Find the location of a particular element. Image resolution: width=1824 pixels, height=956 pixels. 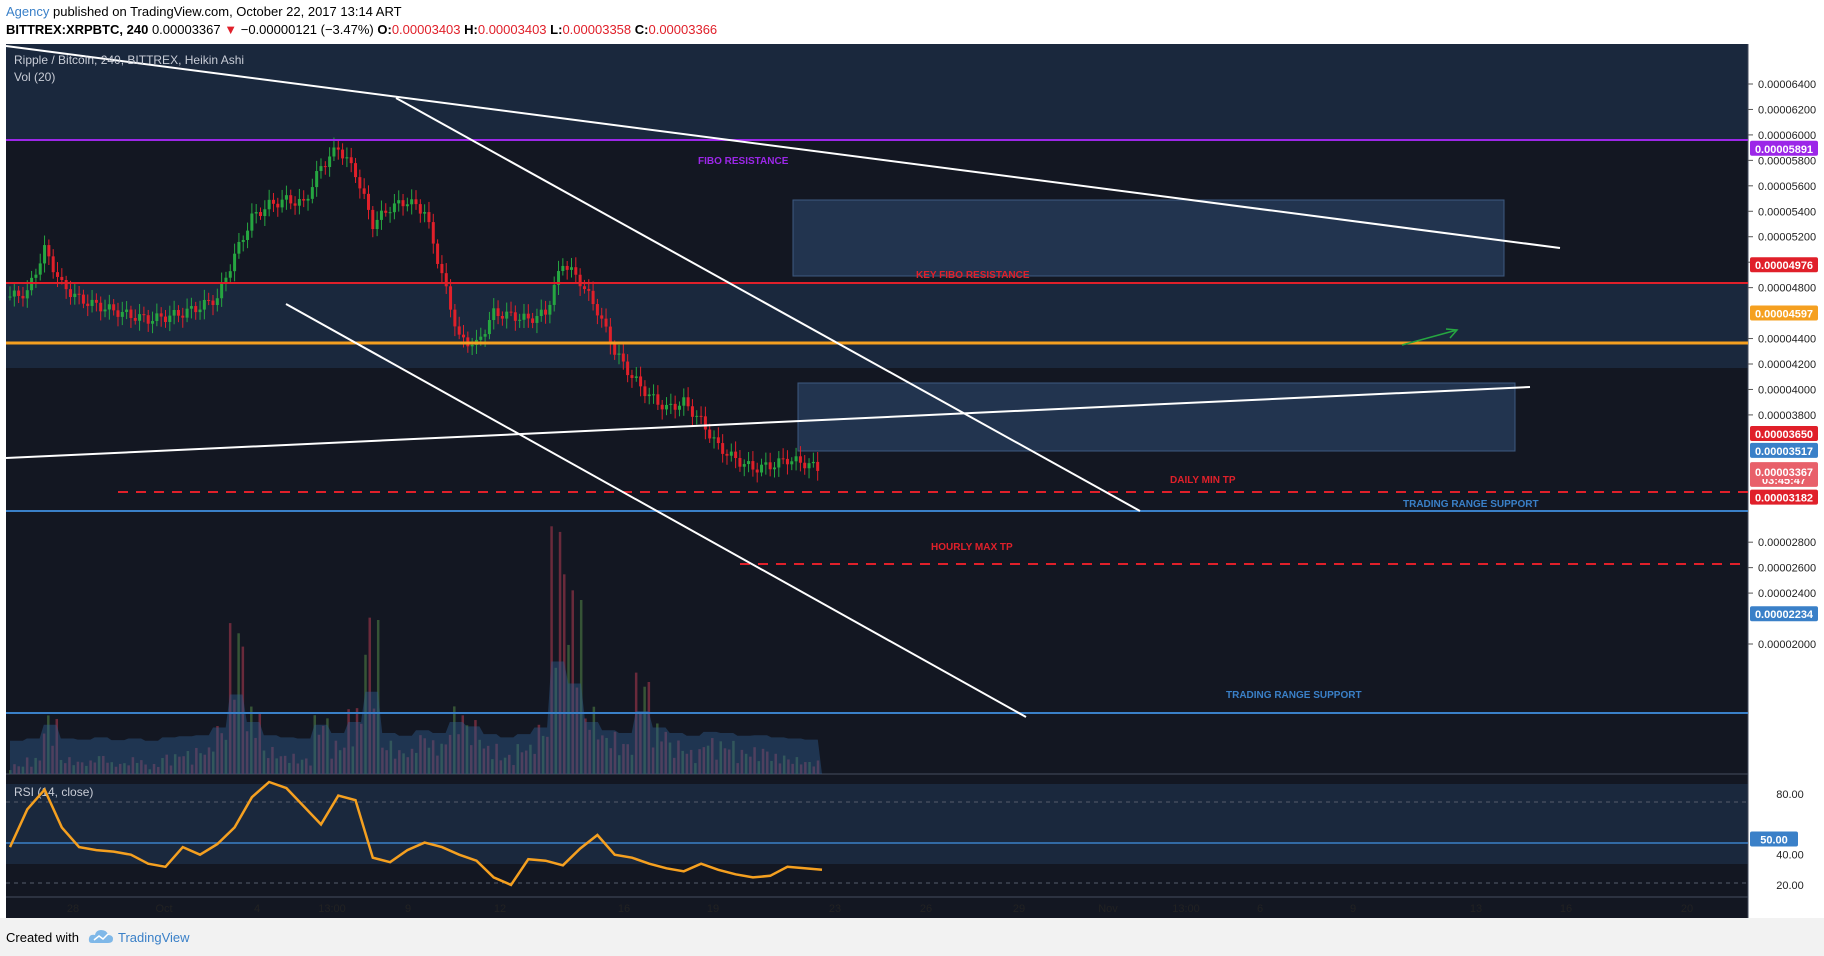

publisher-link: Agency is located at coordinates (28, 11).